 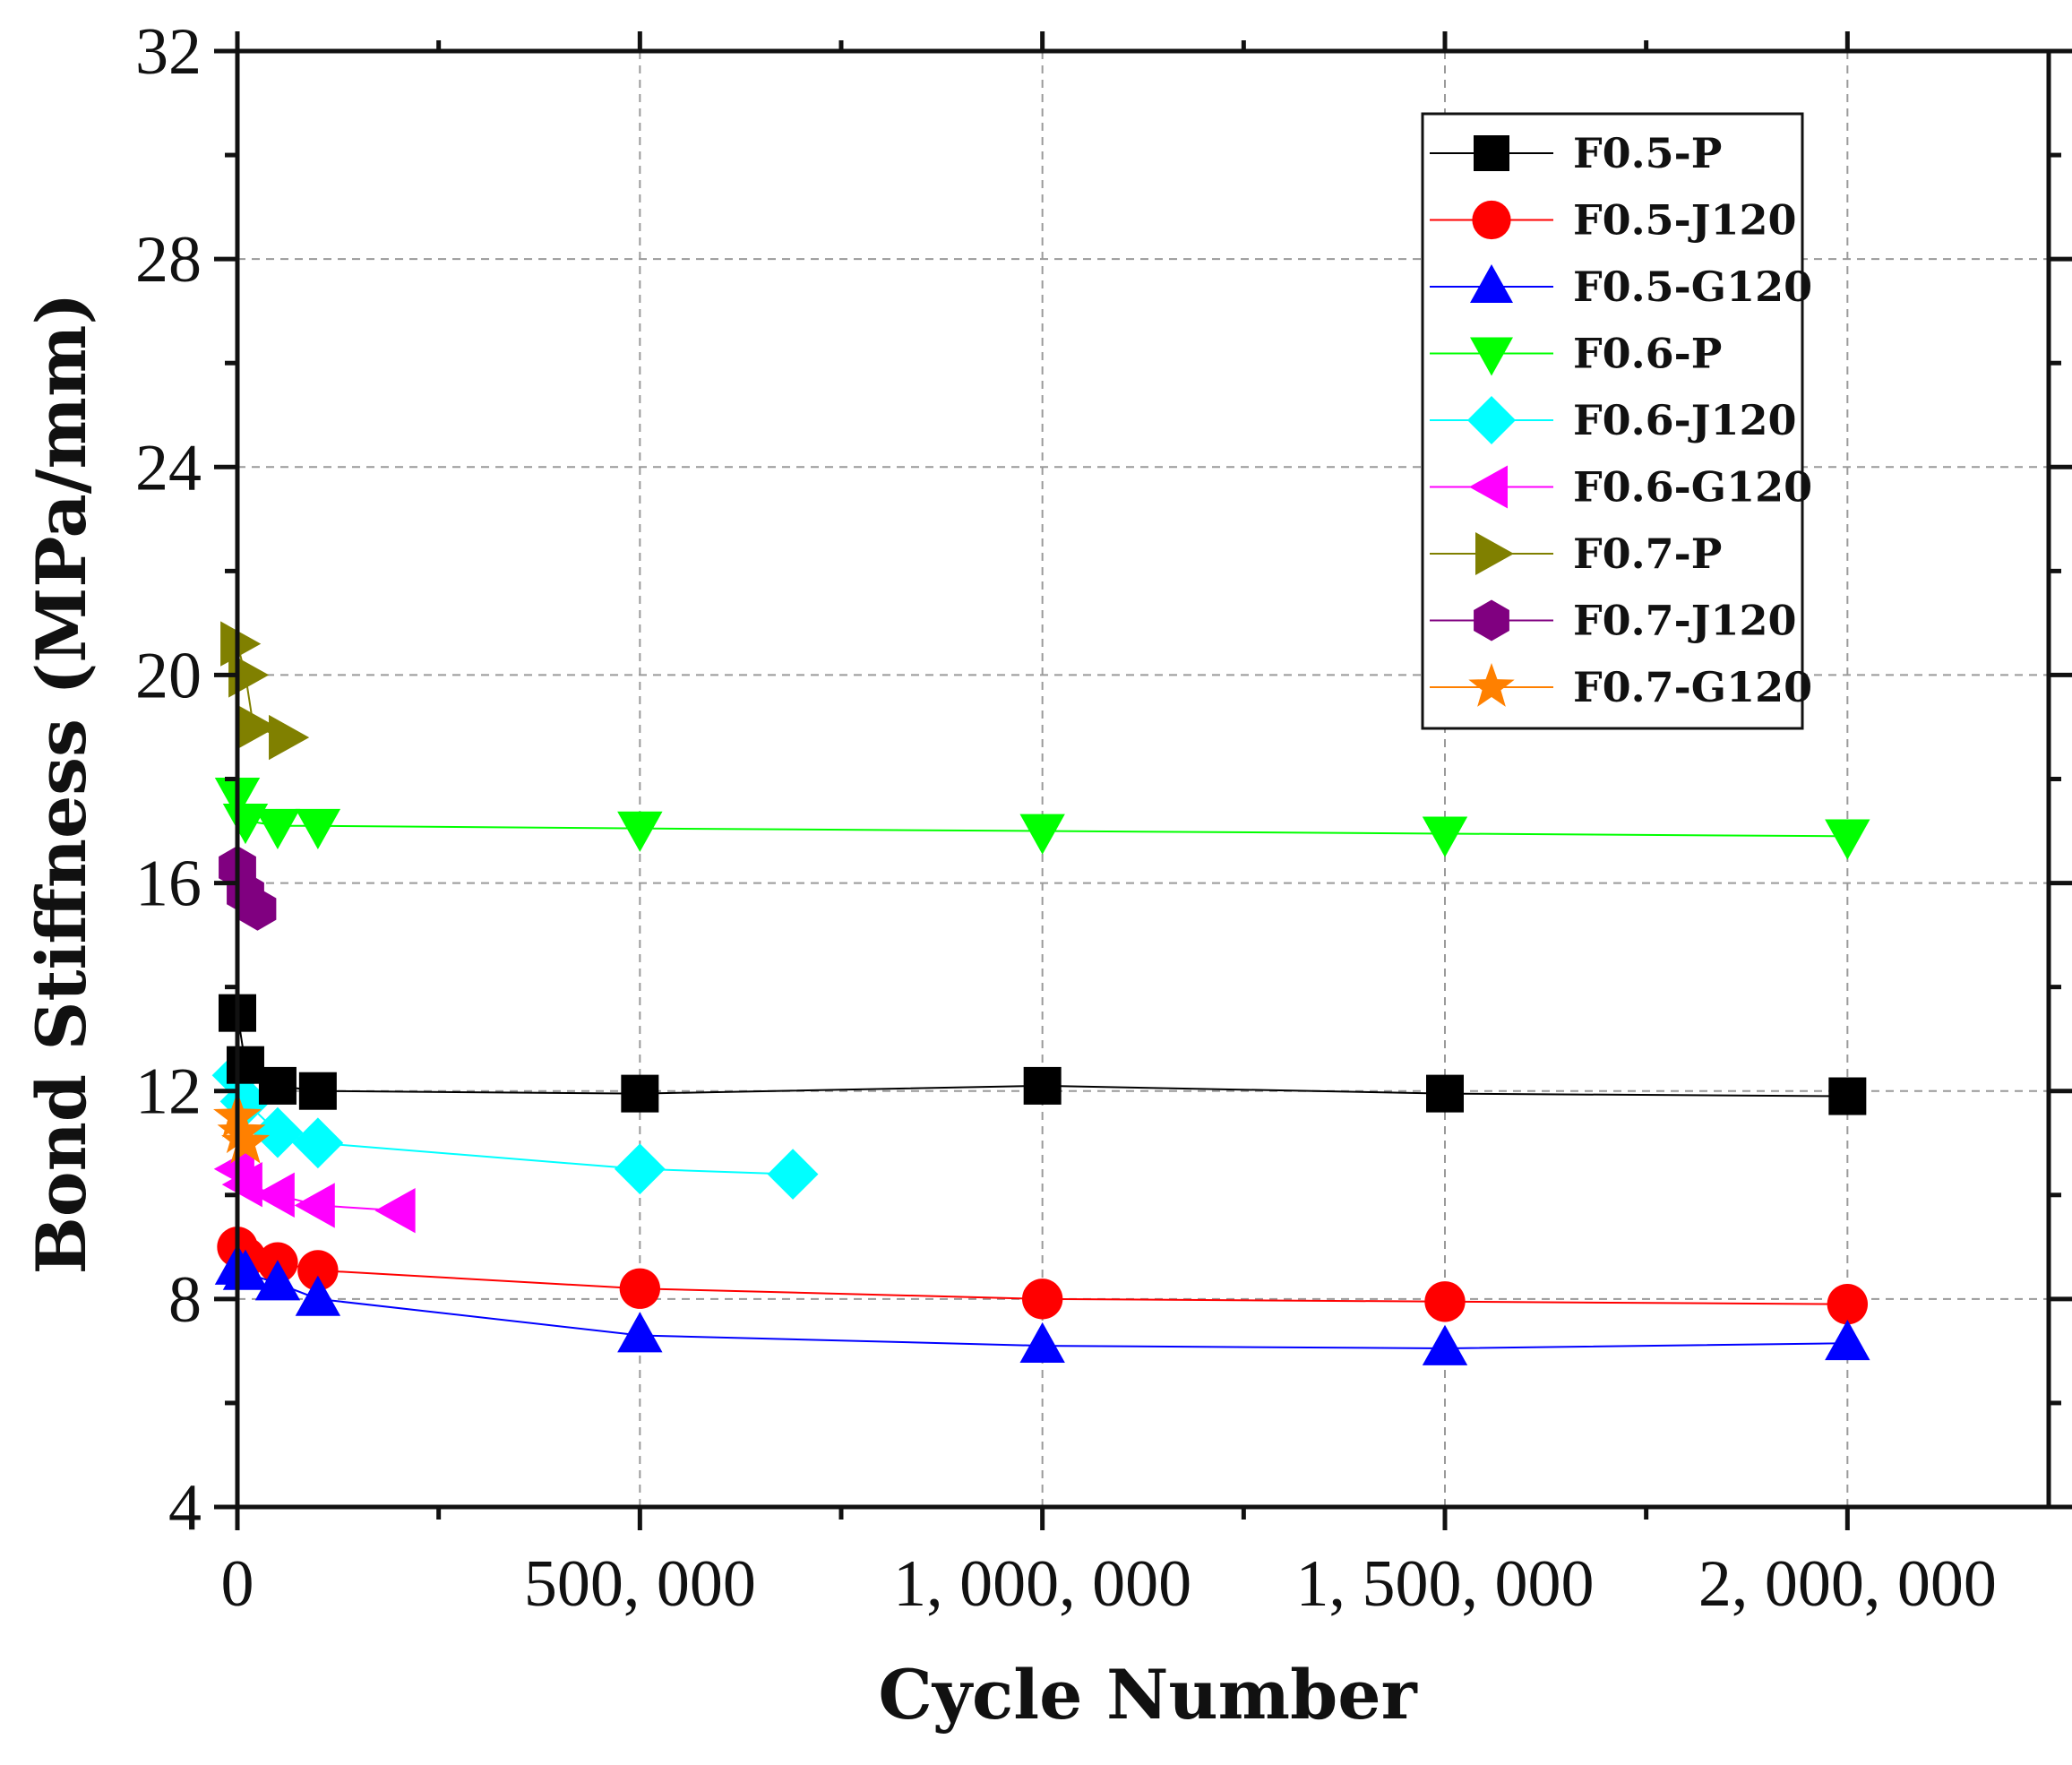 I want to click on x-tick-label: 2, 000, 000, so click(x=1848, y=1584).